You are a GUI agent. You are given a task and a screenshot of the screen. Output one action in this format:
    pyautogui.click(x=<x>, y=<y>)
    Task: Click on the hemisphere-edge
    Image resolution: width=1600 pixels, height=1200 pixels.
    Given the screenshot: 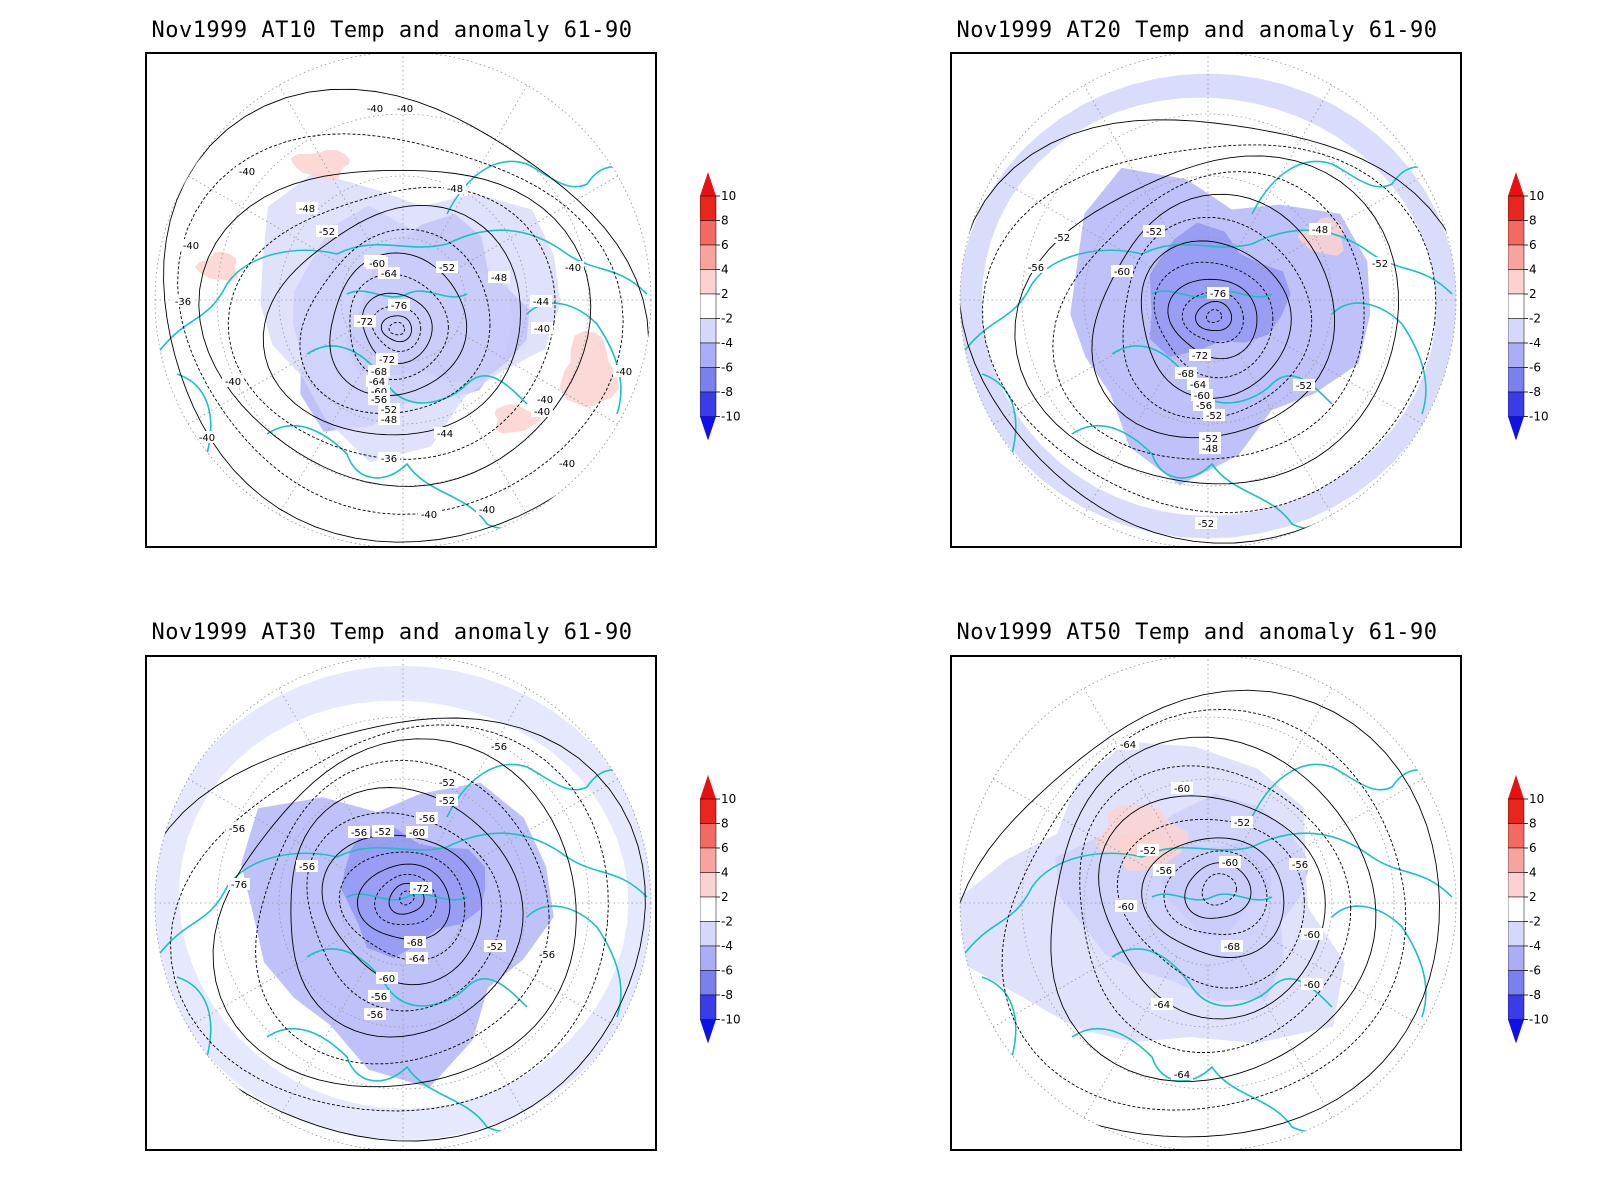 What is the action you would take?
    pyautogui.click(x=403, y=300)
    